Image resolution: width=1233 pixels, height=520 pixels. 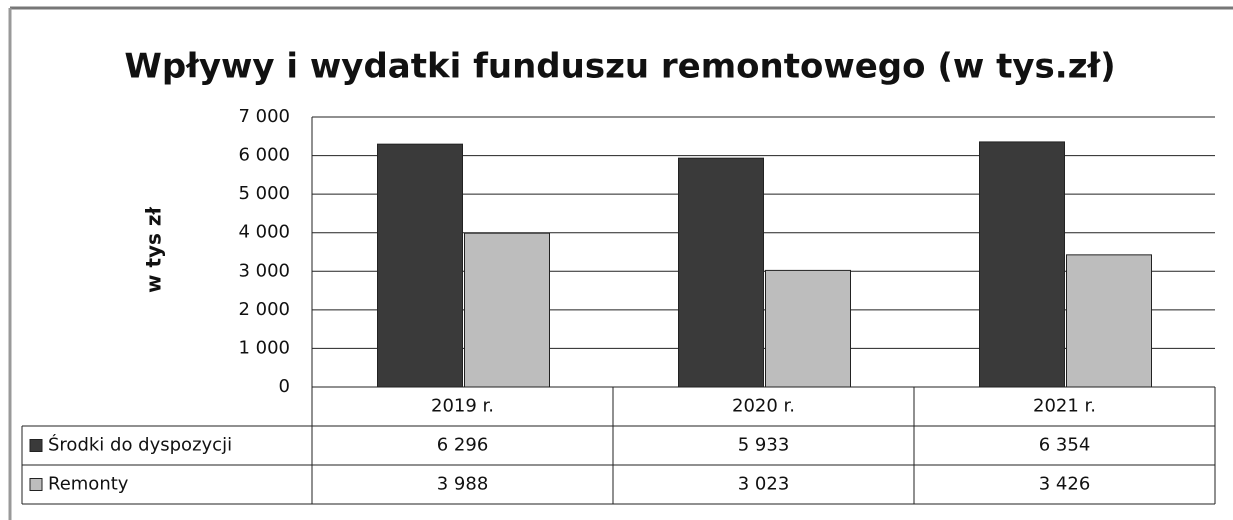 I want to click on value-label: 3 988, so click(x=463, y=484).